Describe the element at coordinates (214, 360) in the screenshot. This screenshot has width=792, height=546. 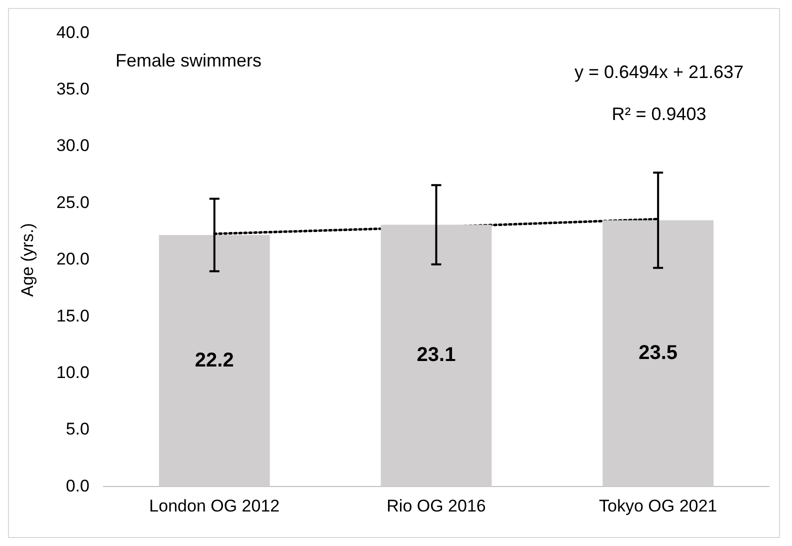
I see `data-label: 22.2` at that location.